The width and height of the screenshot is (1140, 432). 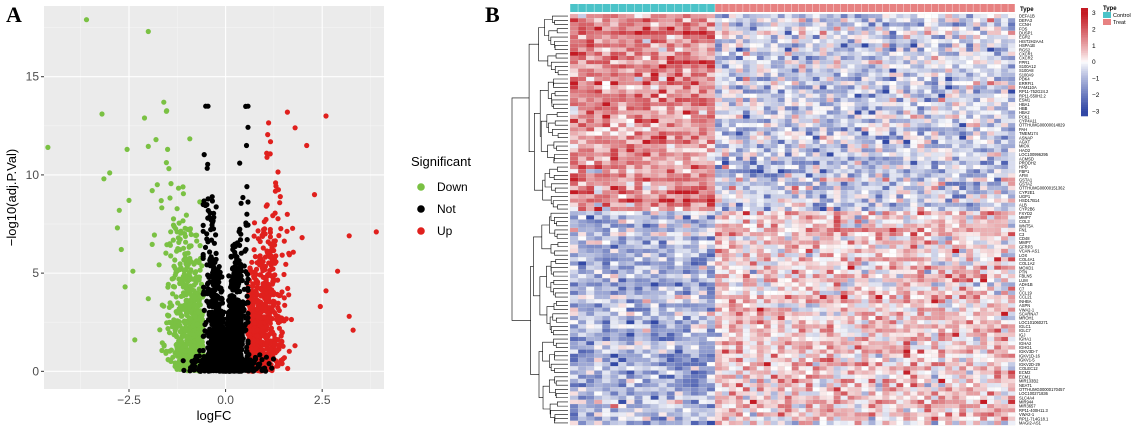 What do you see at coordinates (214, 415) in the screenshot?
I see `x-axis-label: logFC` at bounding box center [214, 415].